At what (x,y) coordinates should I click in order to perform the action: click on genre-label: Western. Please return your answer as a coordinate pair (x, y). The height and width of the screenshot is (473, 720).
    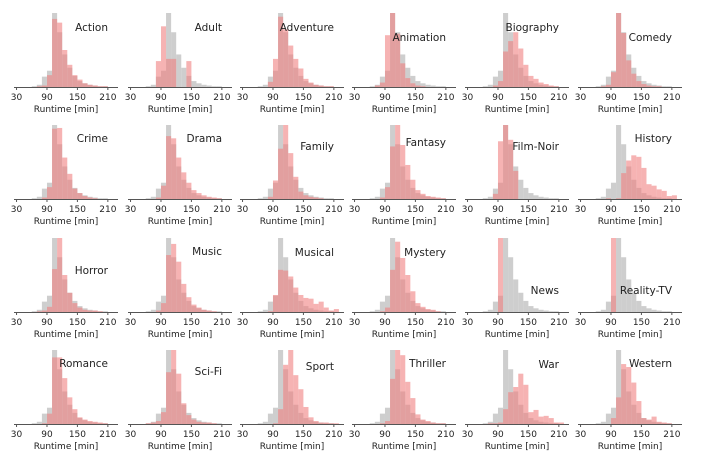
    Looking at the image, I should click on (650, 364).